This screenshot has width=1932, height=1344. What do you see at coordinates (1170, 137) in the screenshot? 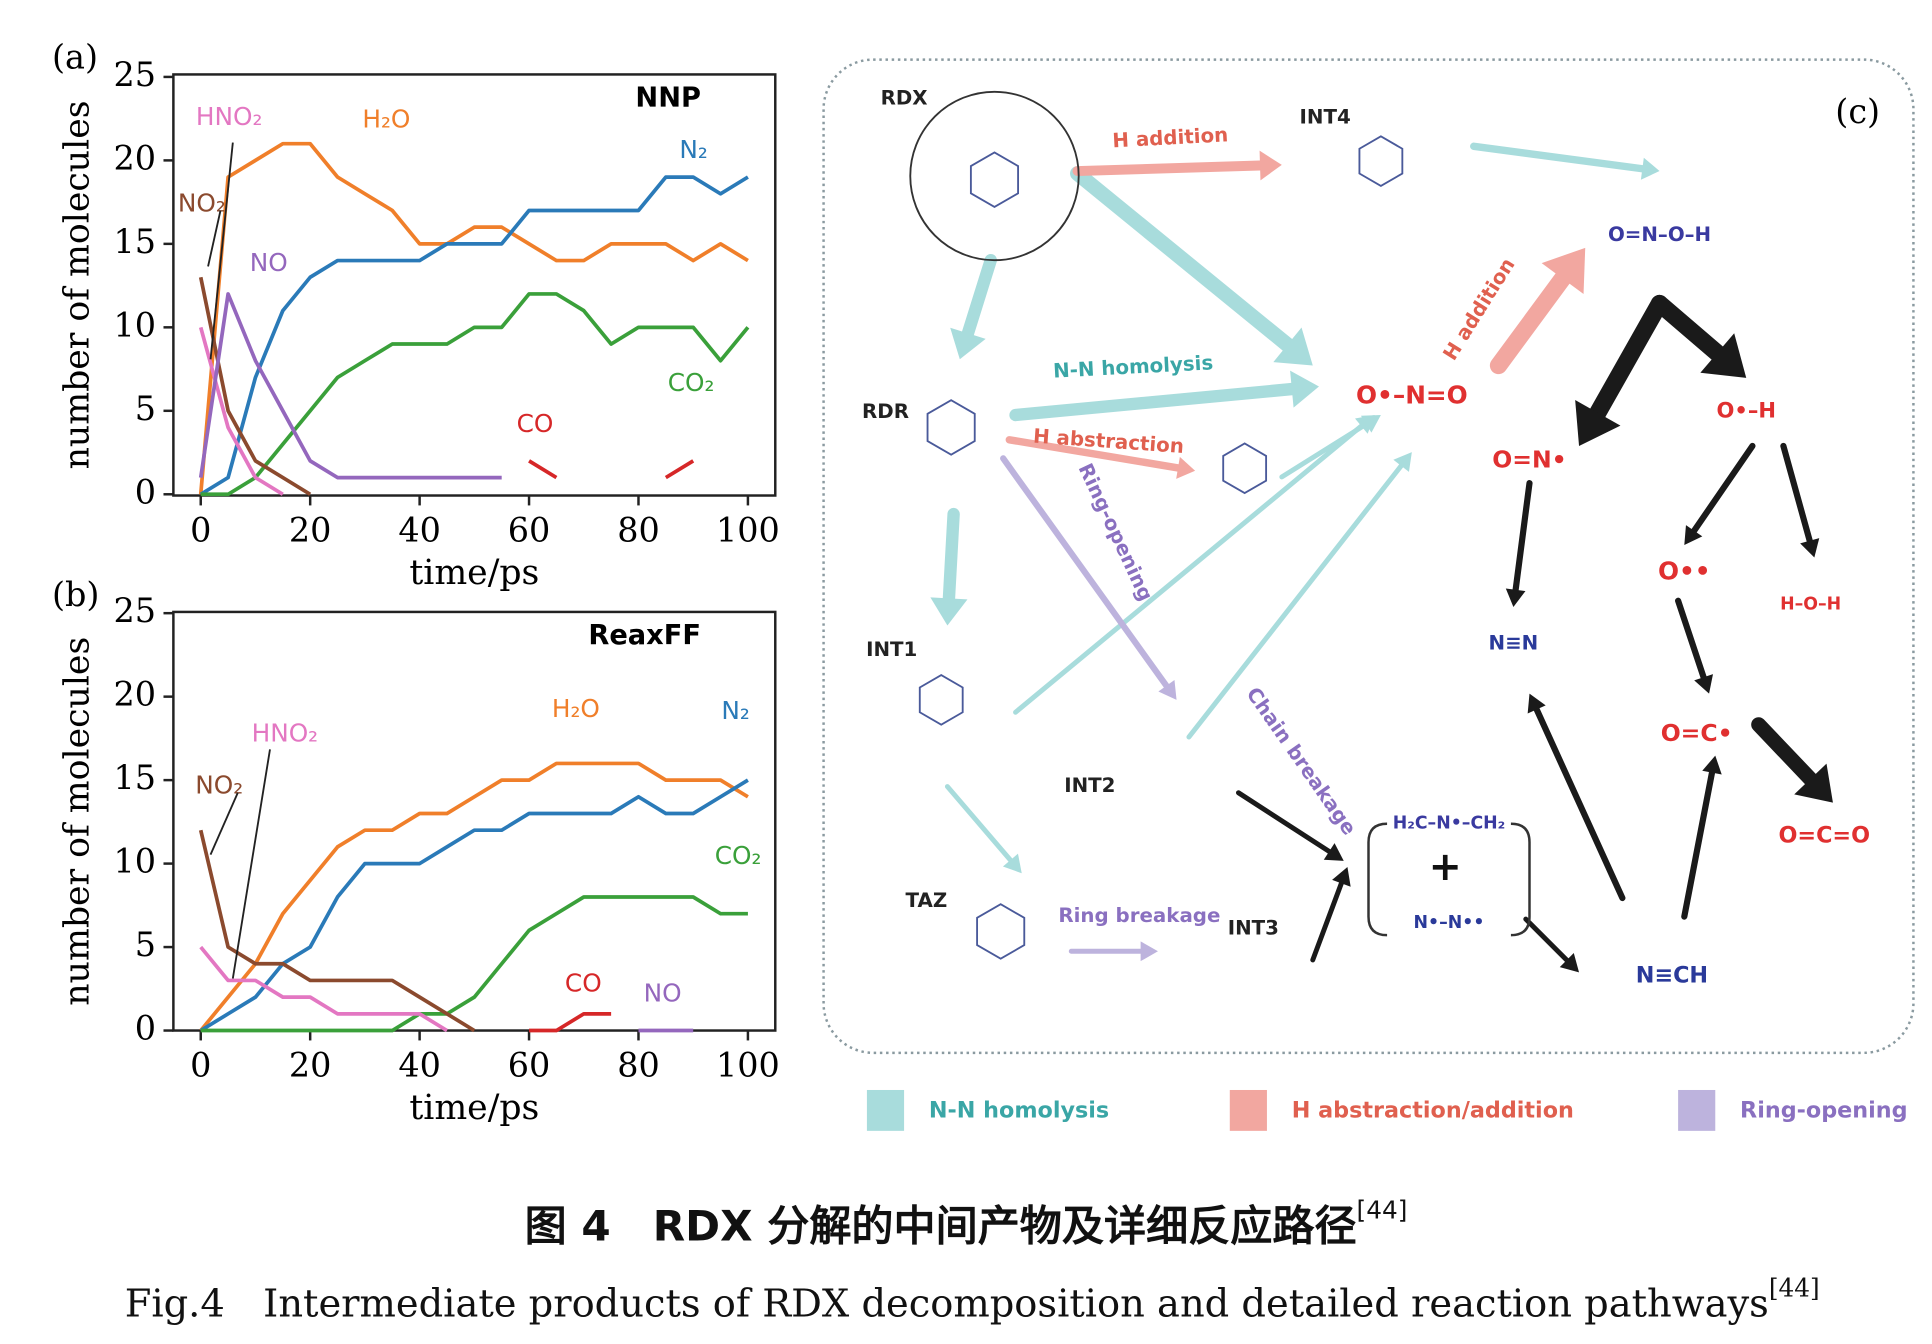
I see `edge-label: H addition` at bounding box center [1170, 137].